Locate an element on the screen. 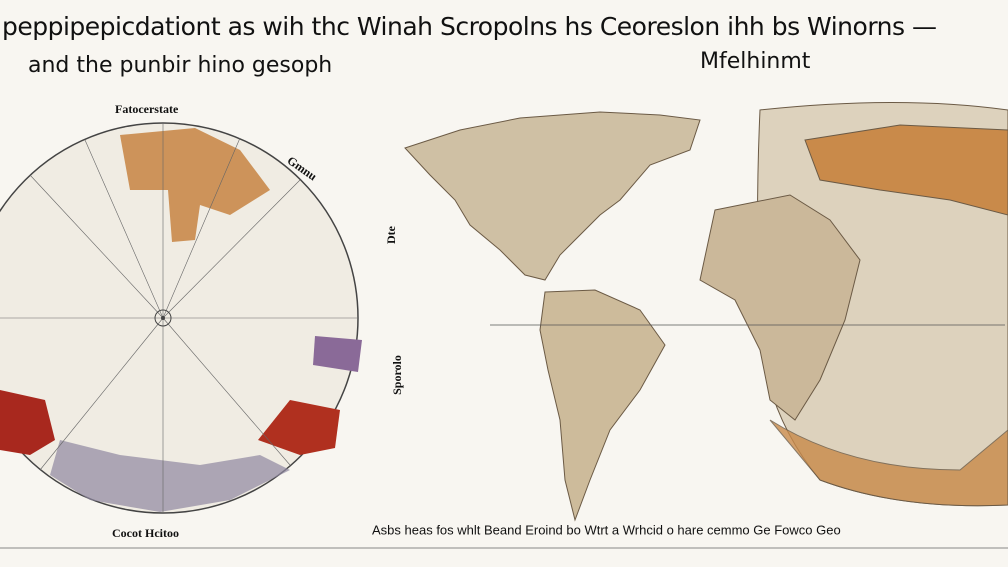 The height and width of the screenshot is (567, 1008). continent-north-america is located at coordinates (552, 196).